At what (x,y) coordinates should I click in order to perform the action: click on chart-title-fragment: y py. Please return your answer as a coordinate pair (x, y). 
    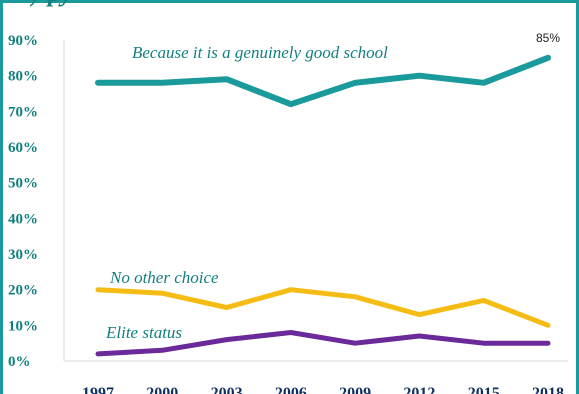
    Looking at the image, I should click on (290, 4).